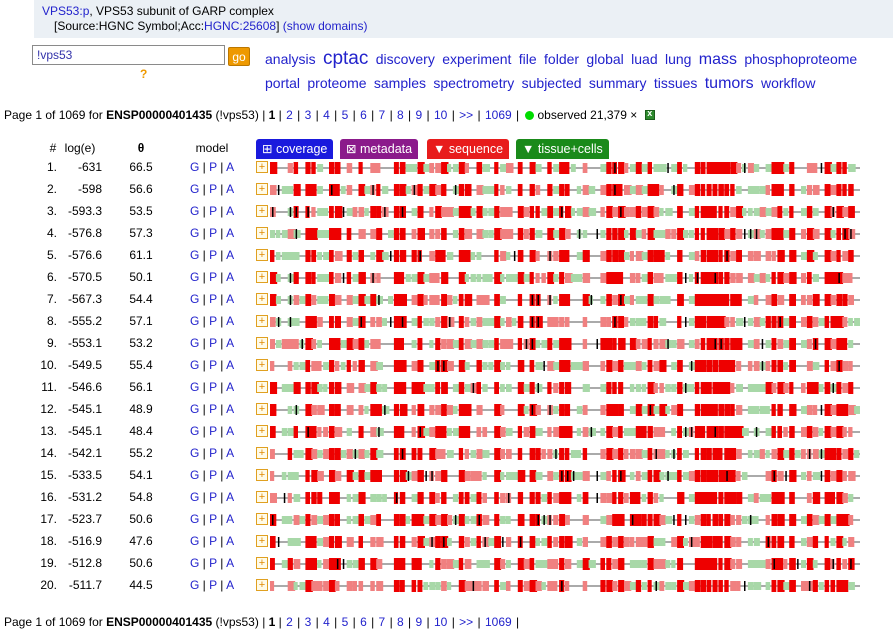 The height and width of the screenshot is (635, 893). What do you see at coordinates (239, 56) in the screenshot?
I see `go-button: go` at bounding box center [239, 56].